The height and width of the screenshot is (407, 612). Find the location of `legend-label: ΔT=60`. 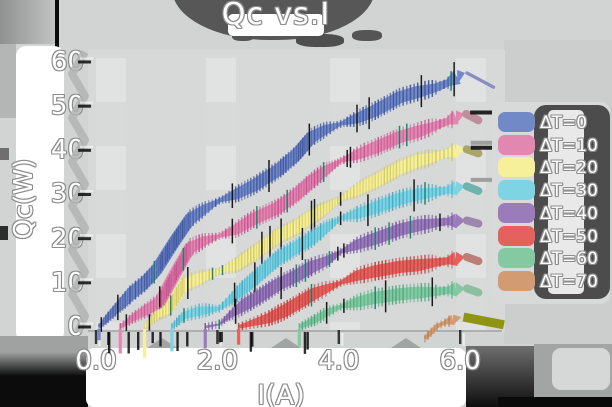

legend-label: ΔT=60 is located at coordinates (569, 259).